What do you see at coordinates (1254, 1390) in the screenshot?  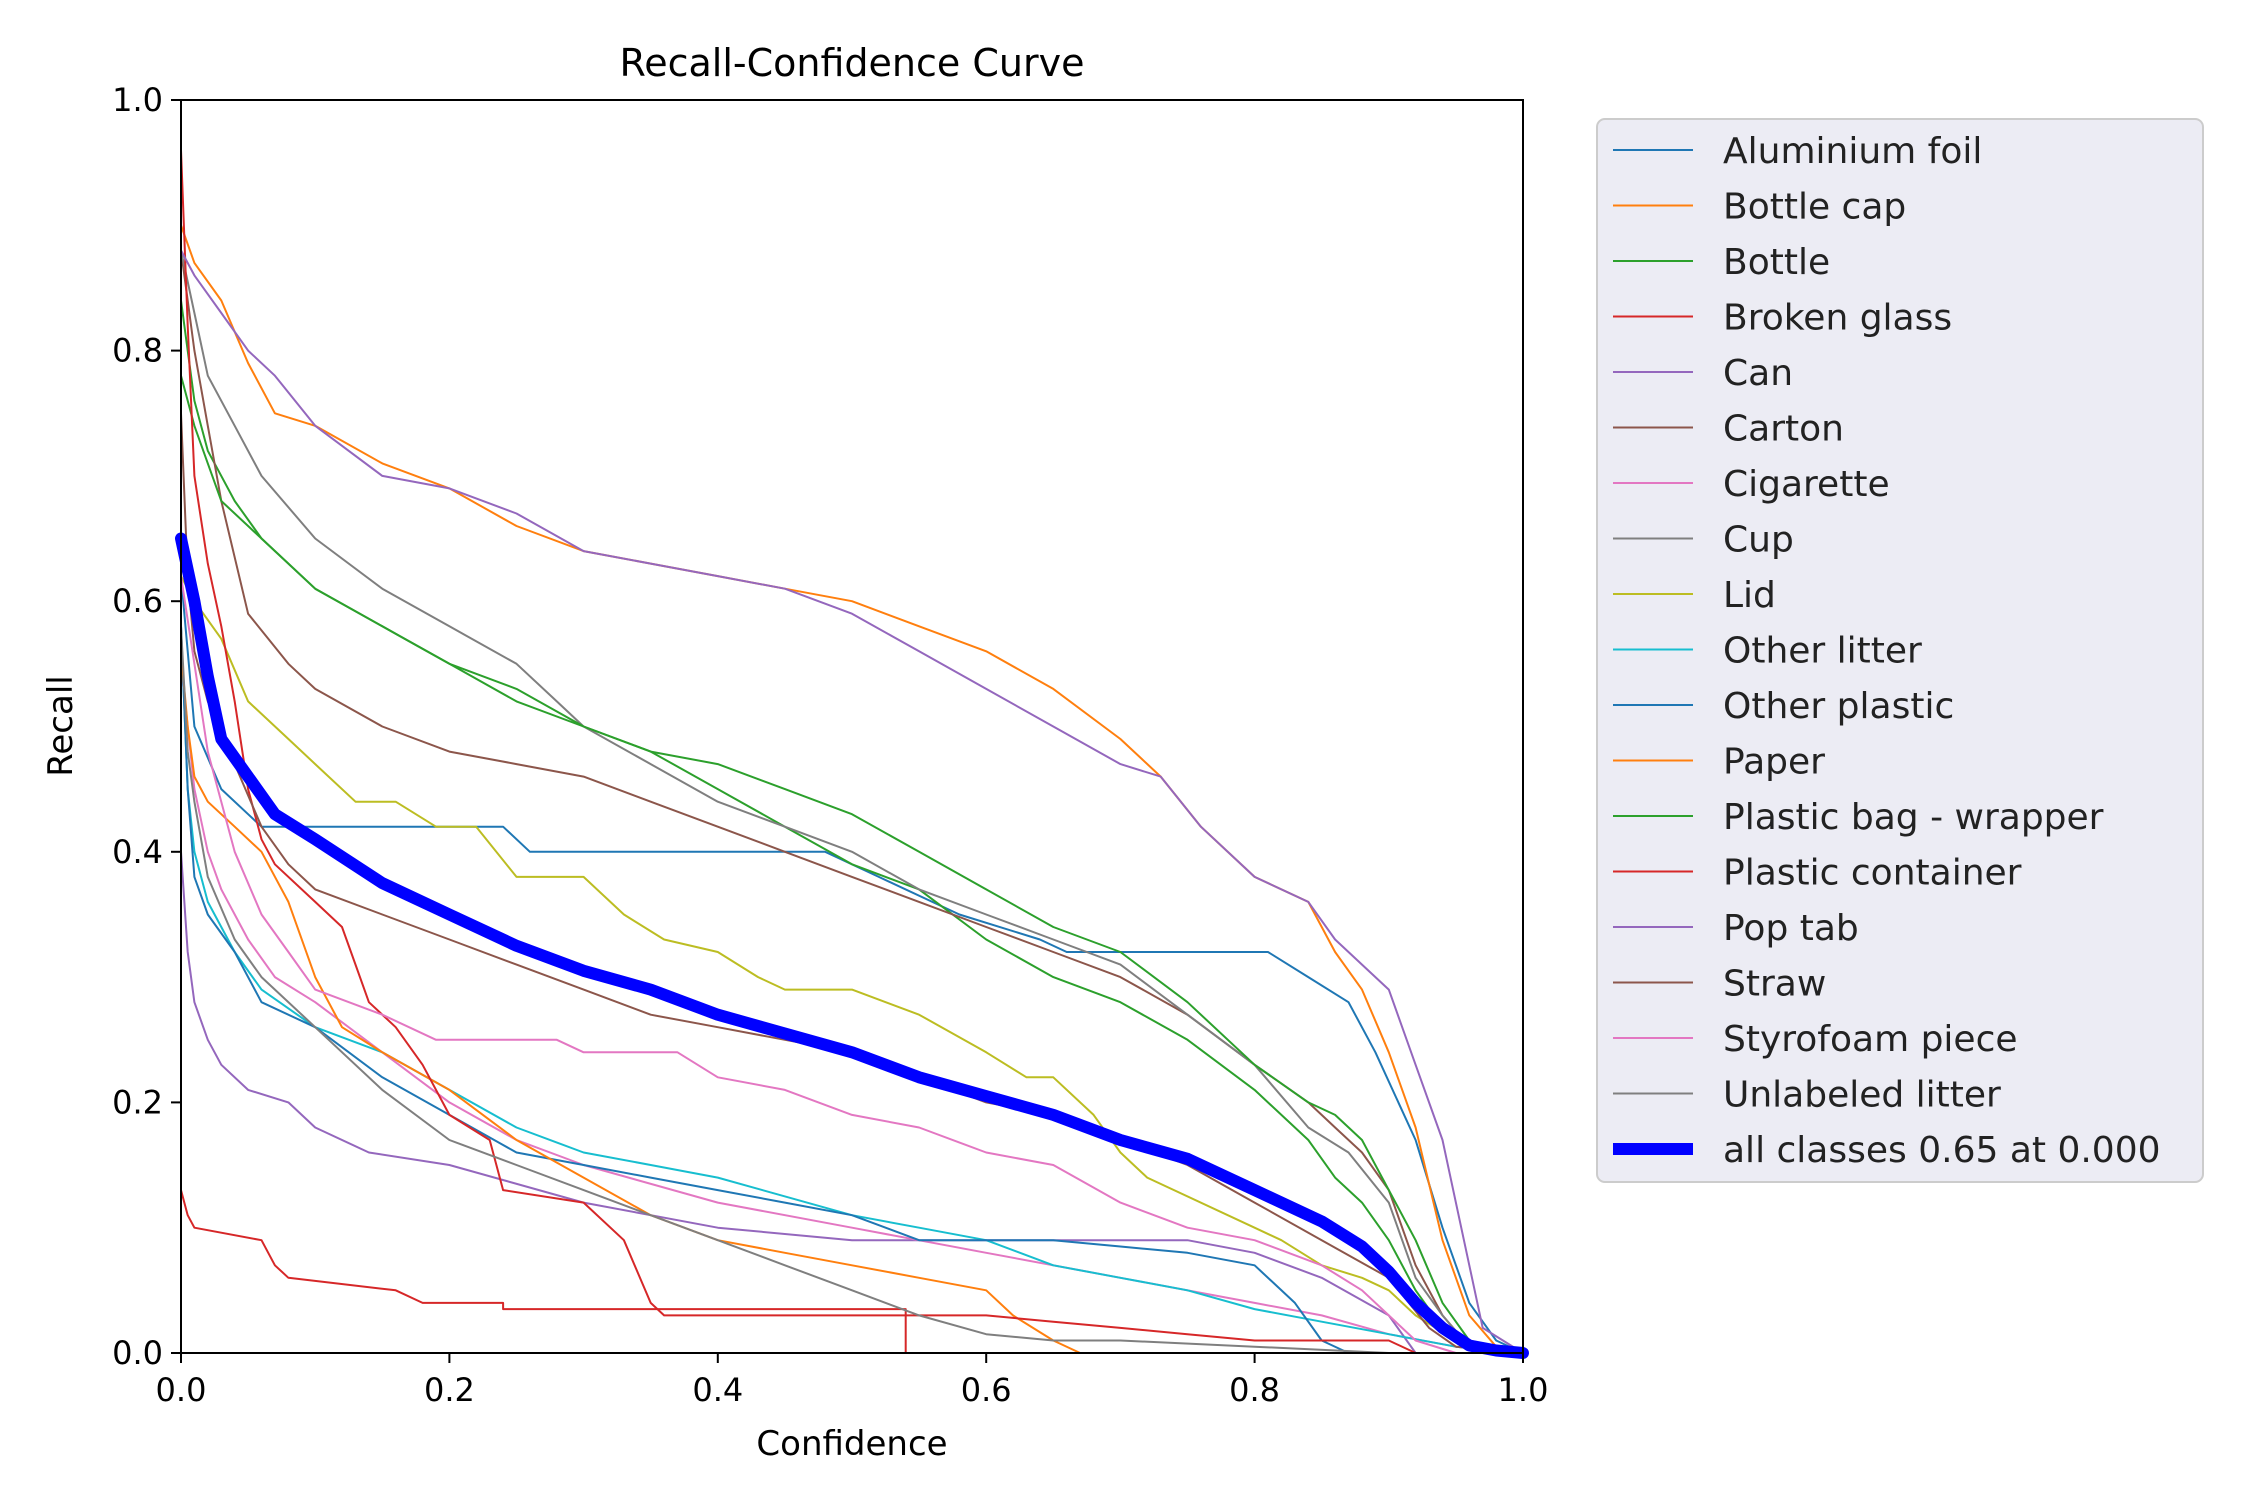 I see `x-tick-label: 0.8` at bounding box center [1254, 1390].